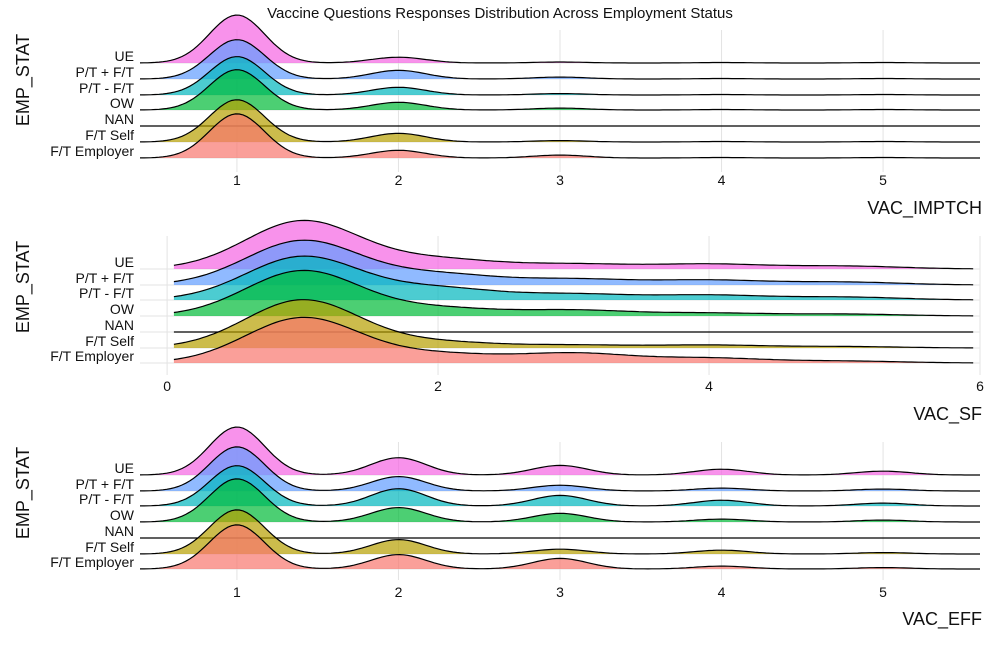  What do you see at coordinates (167, 386) in the screenshot?
I see `x-tick-label: 0` at bounding box center [167, 386].